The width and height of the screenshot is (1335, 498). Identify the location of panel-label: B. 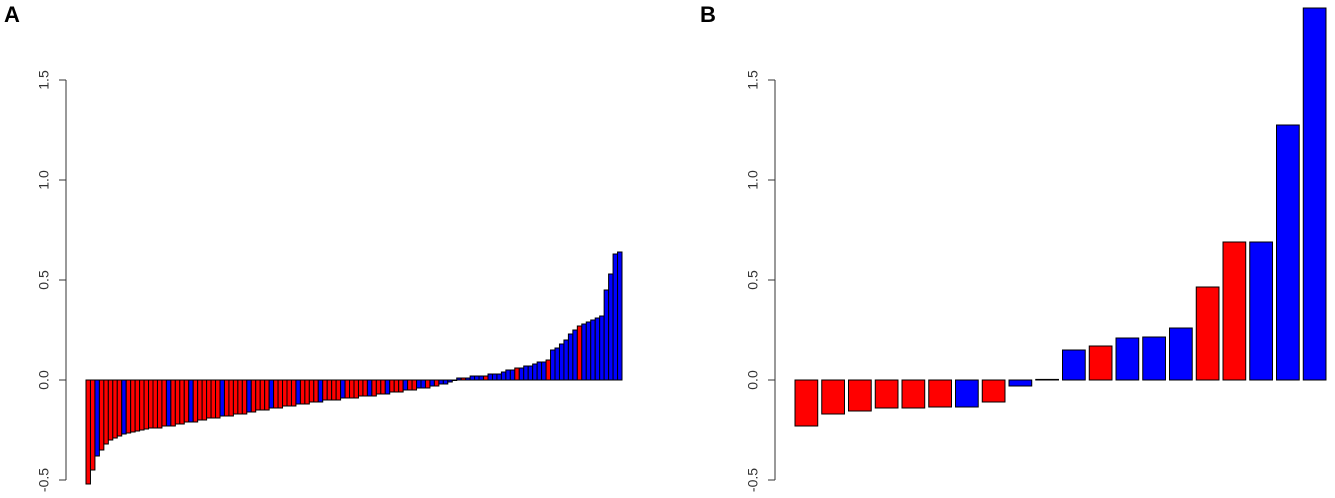
(708, 14).